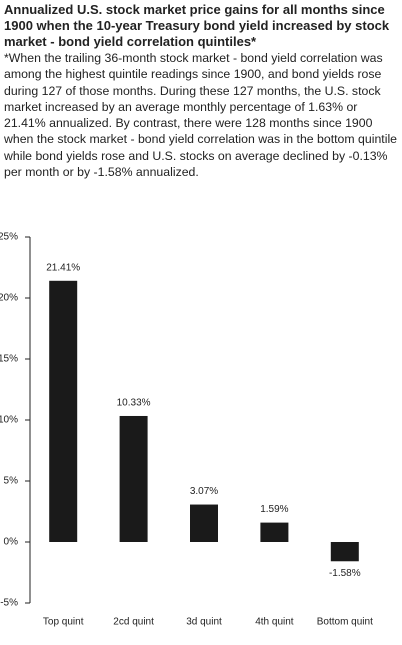  Describe the element at coordinates (11, 481) in the screenshot. I see `y-tick-label: 5%` at that location.